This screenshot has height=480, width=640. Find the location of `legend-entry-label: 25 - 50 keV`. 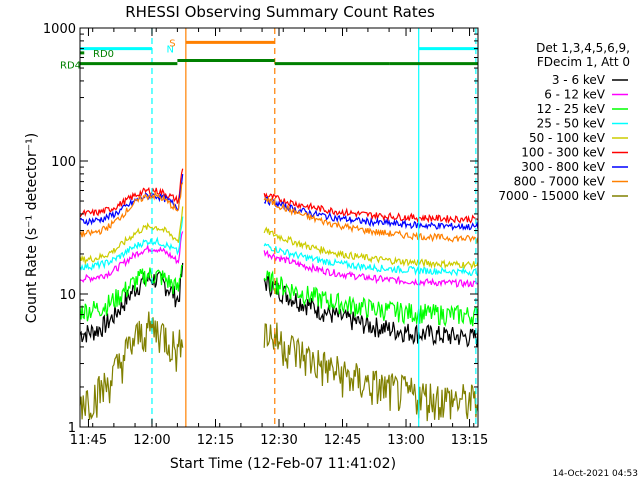

legend-entry-label: 25 - 50 keV is located at coordinates (571, 124).